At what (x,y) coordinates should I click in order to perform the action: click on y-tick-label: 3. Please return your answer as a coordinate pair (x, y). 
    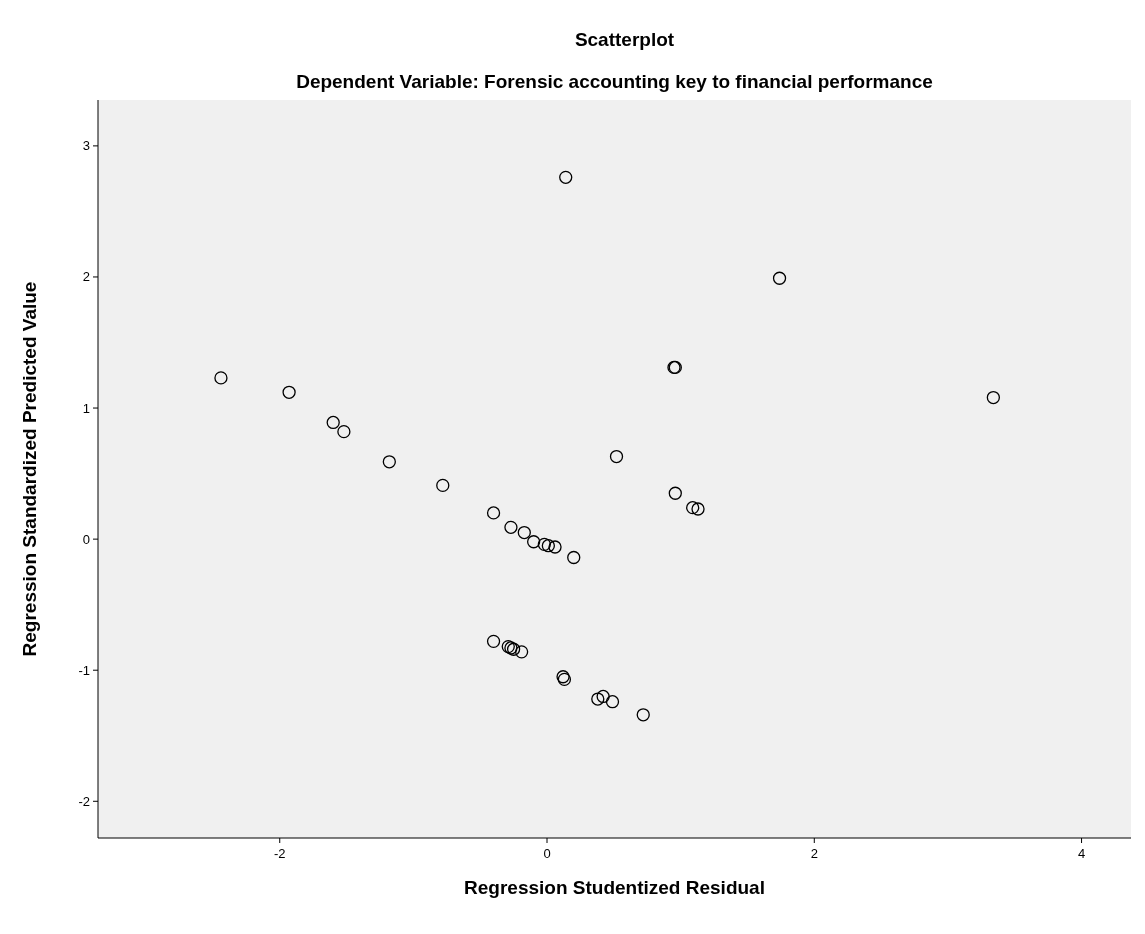
    Looking at the image, I should click on (86, 146).